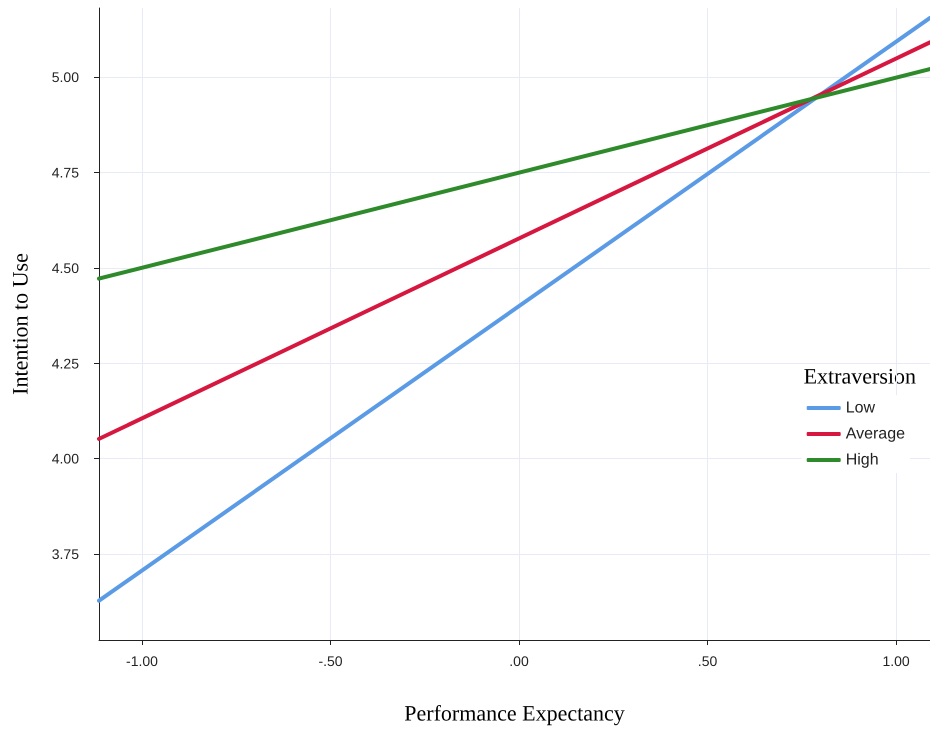  I want to click on y-tick-label: 4.75, so click(66, 172).